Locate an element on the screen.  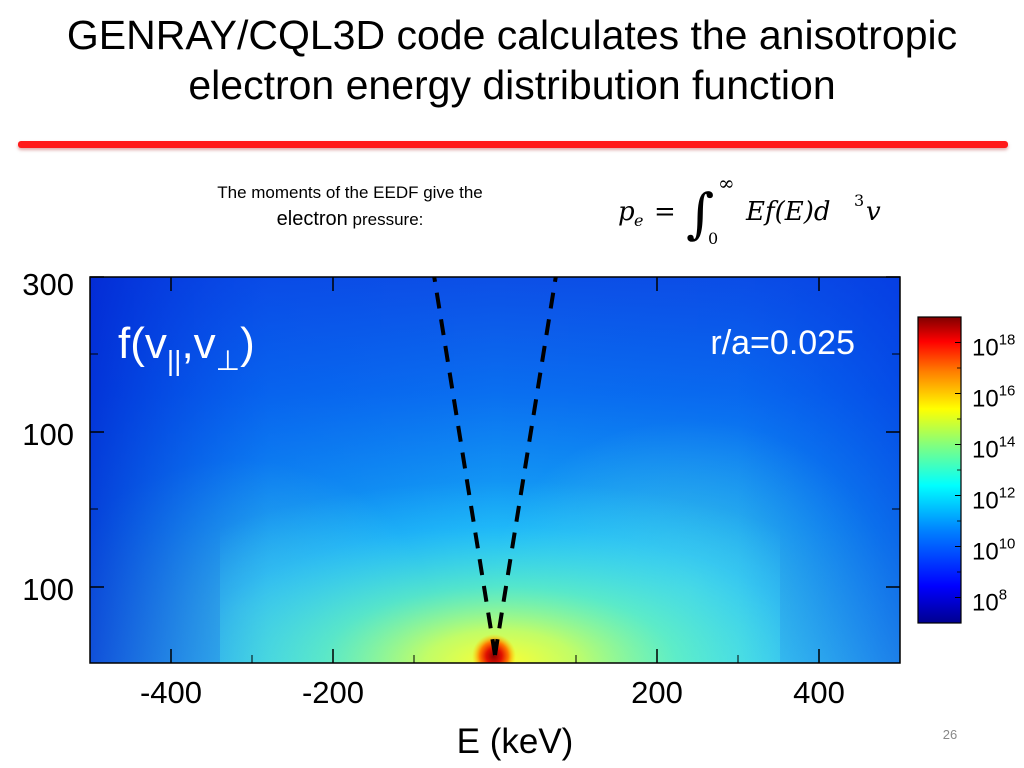
slide-number: 26 is located at coordinates (950, 734).